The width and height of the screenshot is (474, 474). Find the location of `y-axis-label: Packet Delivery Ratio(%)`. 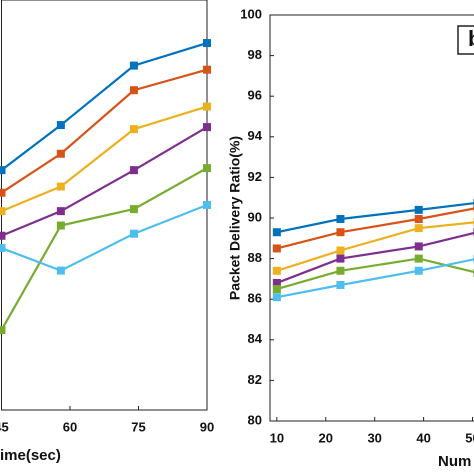

y-axis-label: Packet Delivery Ratio(%) is located at coordinates (235, 218).